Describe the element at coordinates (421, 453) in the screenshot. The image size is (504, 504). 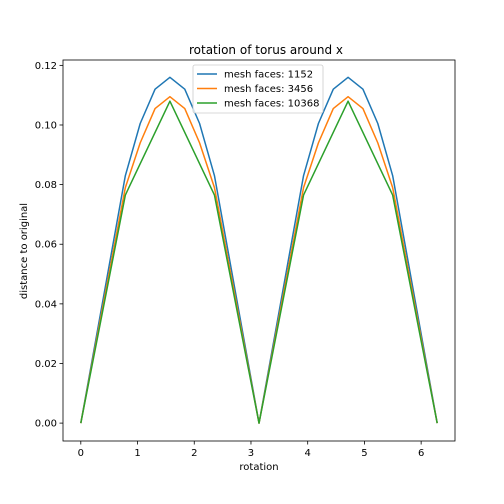
I see `x-tick-label-6: 6` at that location.